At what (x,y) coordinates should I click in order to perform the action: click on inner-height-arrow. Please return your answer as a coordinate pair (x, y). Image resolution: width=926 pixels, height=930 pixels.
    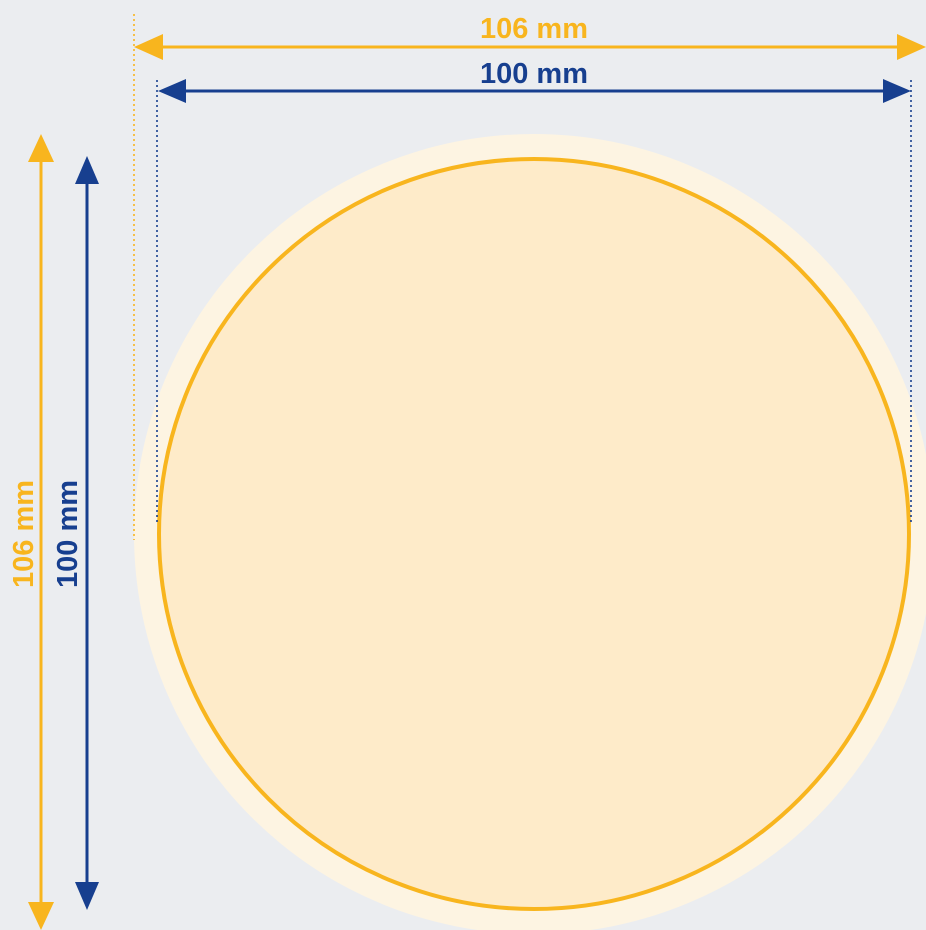
    Looking at the image, I should click on (87, 533).